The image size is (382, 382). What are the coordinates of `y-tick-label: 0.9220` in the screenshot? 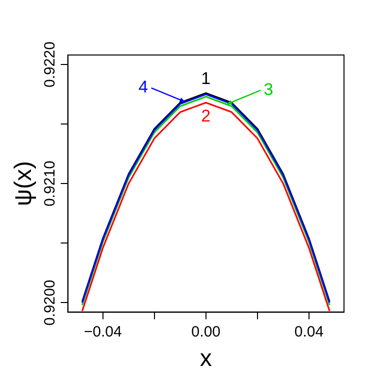 It's located at (49, 65).